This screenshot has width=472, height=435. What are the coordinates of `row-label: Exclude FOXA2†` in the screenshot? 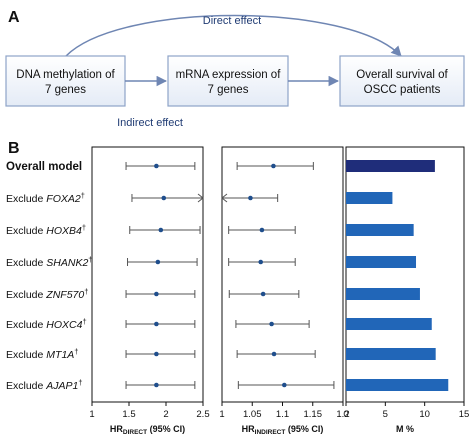 It's located at (45, 198).